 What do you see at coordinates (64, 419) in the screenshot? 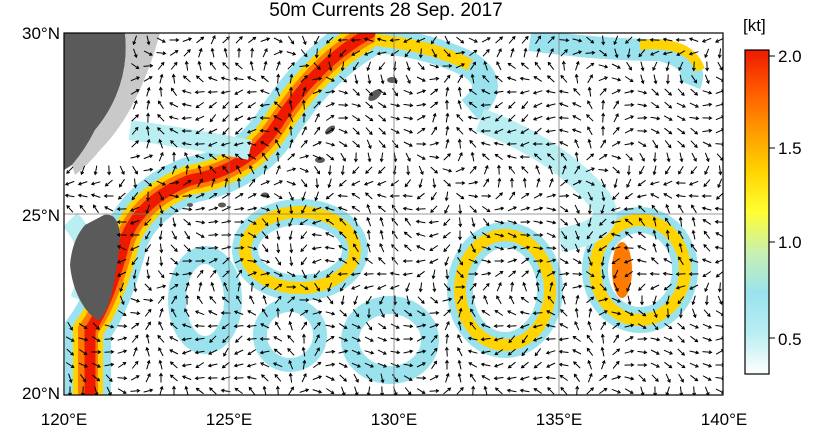
I see `longitude-label-120e: 120°E` at bounding box center [64, 419].